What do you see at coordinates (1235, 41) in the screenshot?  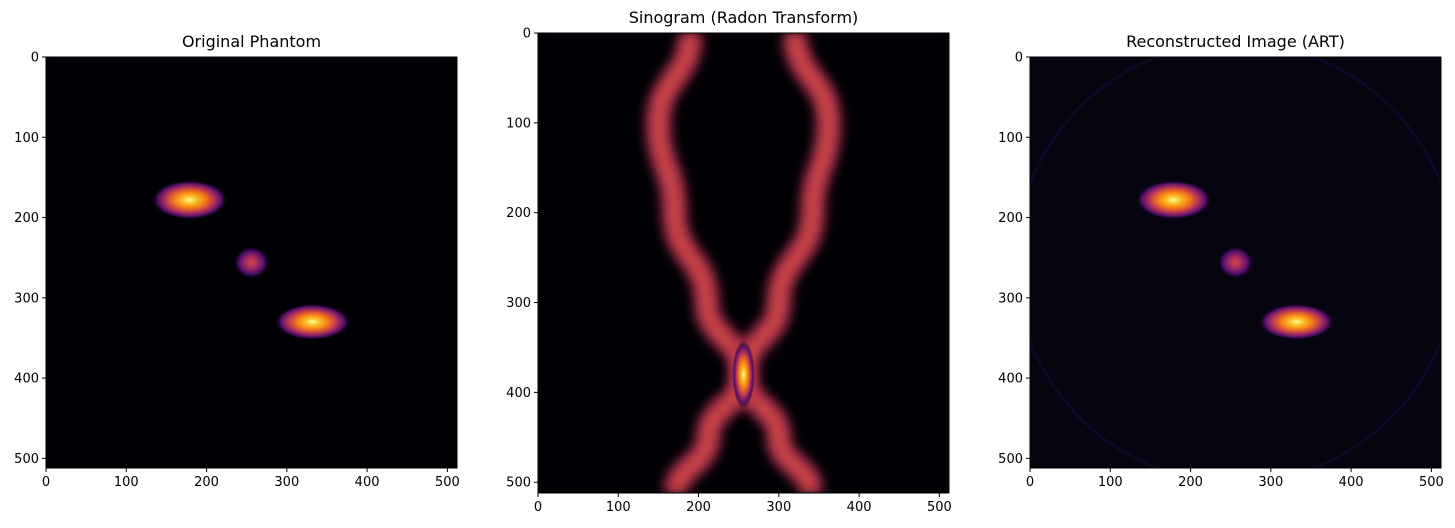 I see `chart-title: Reconstructed Image (ART)` at bounding box center [1235, 41].